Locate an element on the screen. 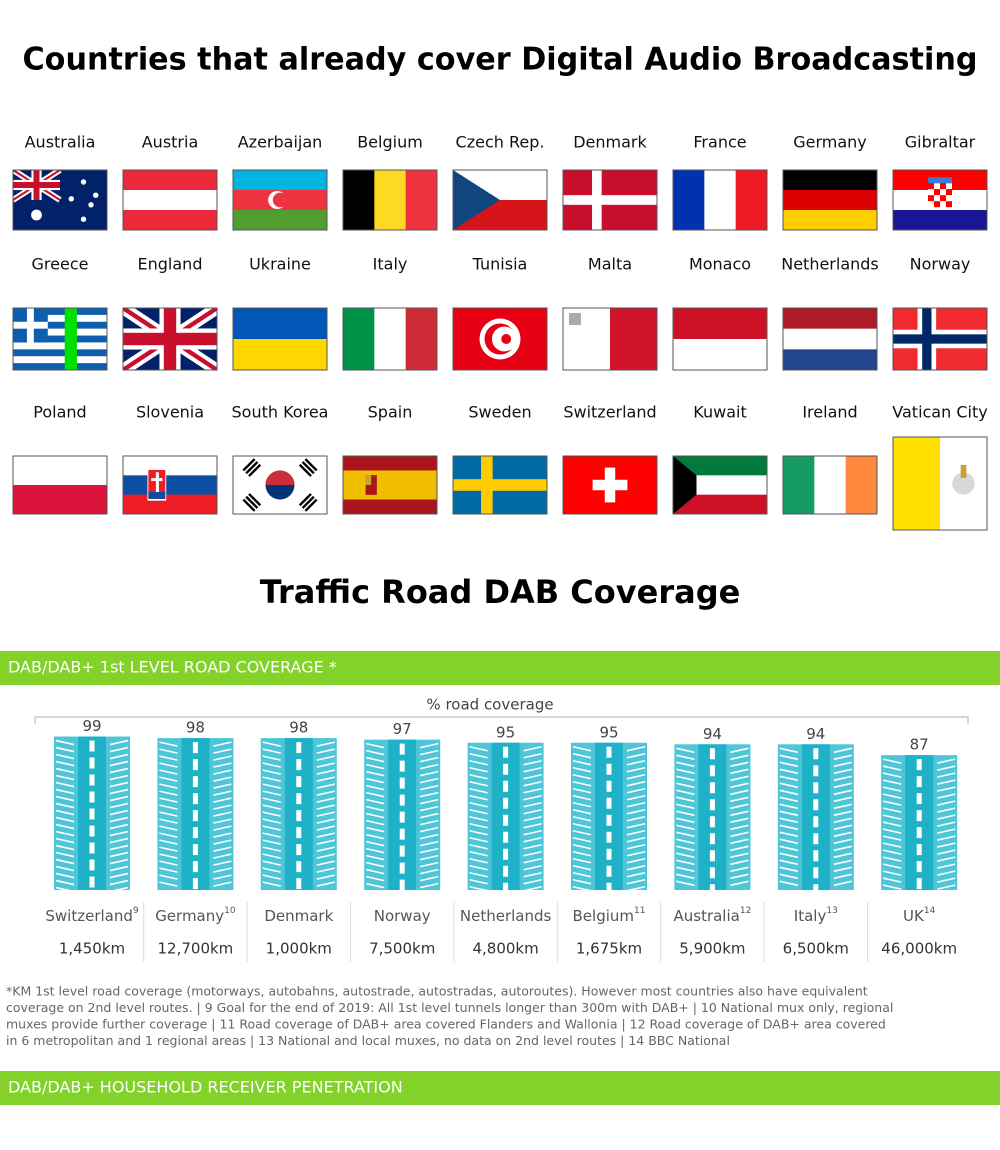 The width and height of the screenshot is (1000, 1150). country-label: Ukraine is located at coordinates (280, 264).